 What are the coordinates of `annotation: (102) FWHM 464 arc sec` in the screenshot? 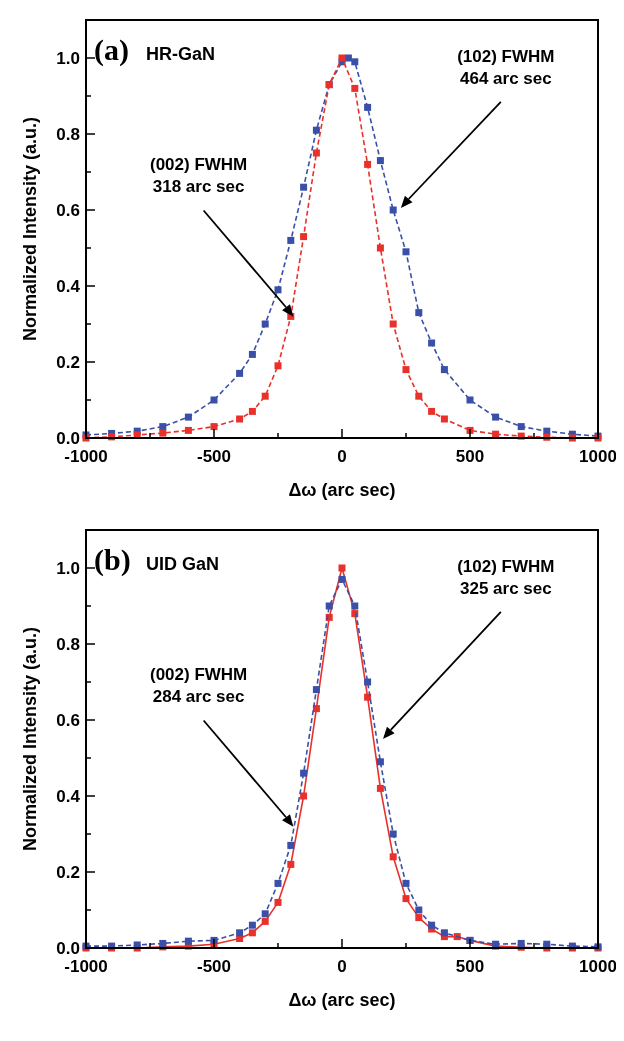 It's located at (506, 67).